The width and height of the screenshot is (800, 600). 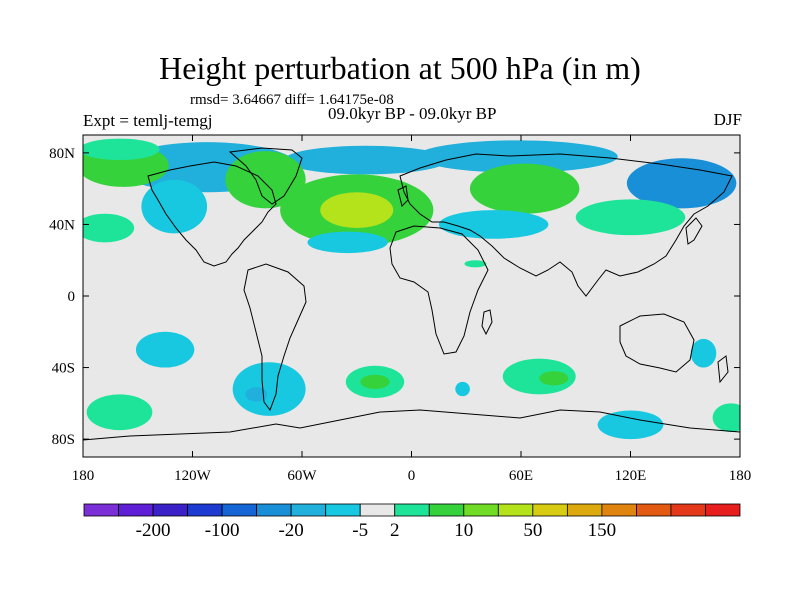 I want to click on y-tick-label: 80S, so click(x=63, y=440).